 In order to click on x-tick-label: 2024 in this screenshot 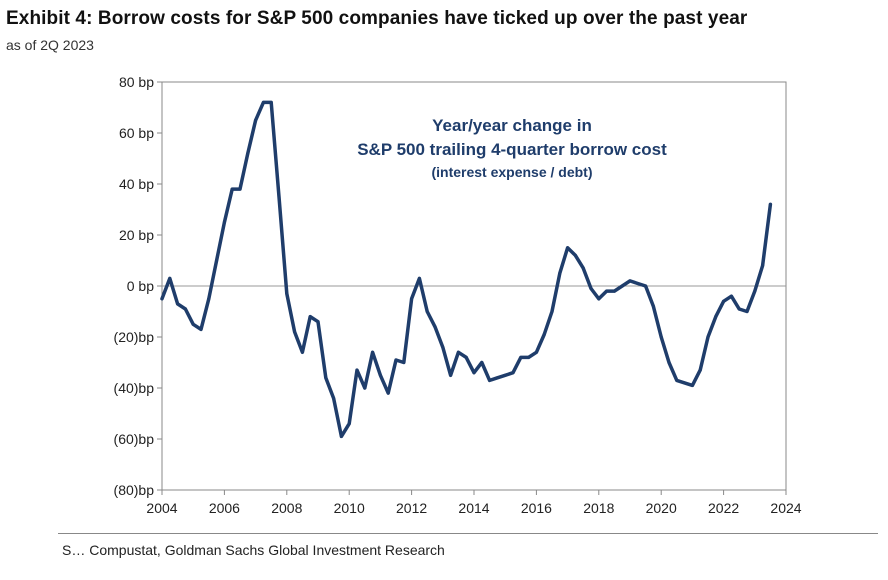, I will do `click(785, 508)`.